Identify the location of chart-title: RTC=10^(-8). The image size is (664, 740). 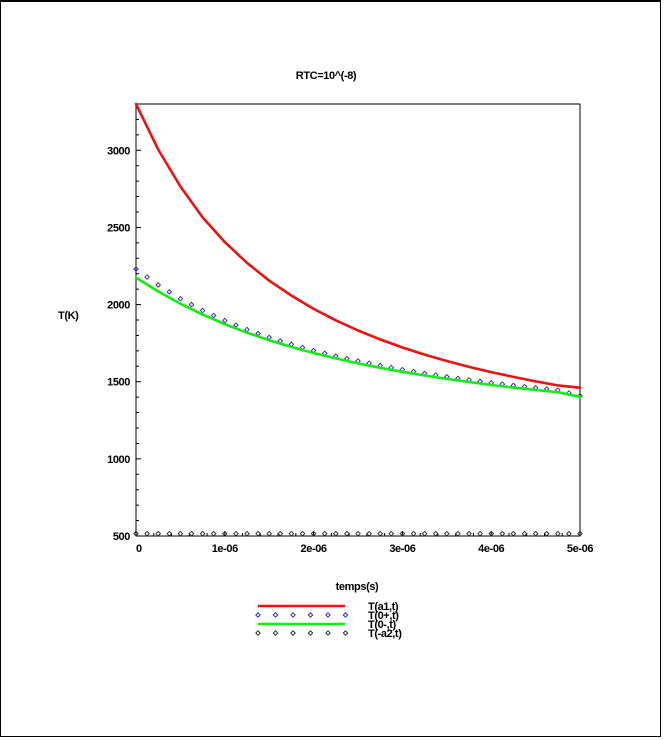
(326, 76).